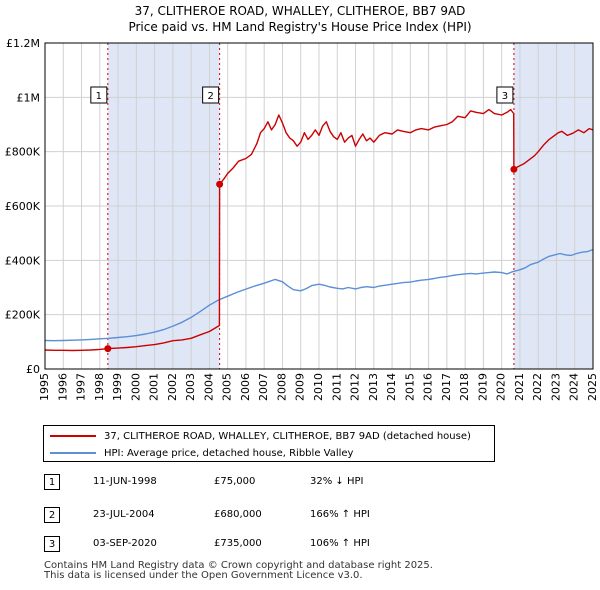 The width and height of the screenshot is (600, 590). I want to click on hpi-series-line, so click(319, 295).